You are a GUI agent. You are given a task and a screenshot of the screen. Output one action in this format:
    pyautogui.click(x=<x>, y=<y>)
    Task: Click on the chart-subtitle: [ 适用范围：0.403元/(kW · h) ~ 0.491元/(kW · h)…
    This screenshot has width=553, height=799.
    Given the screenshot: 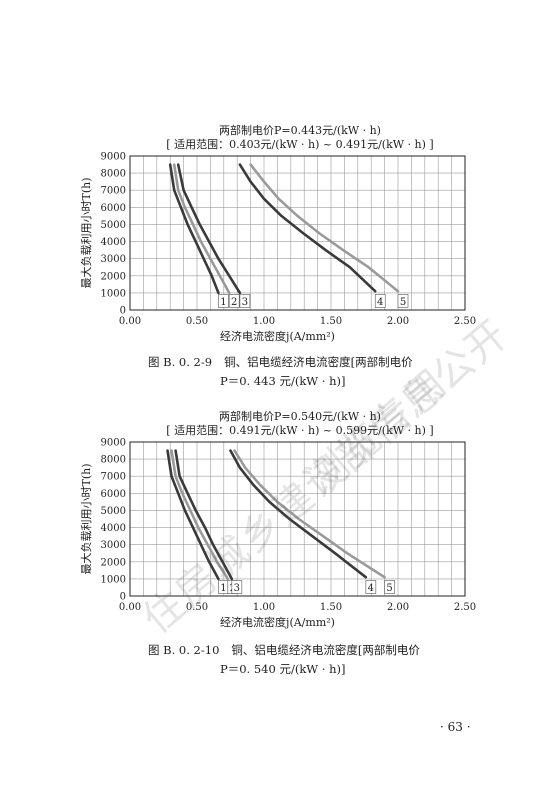 What is the action you would take?
    pyautogui.click(x=300, y=144)
    